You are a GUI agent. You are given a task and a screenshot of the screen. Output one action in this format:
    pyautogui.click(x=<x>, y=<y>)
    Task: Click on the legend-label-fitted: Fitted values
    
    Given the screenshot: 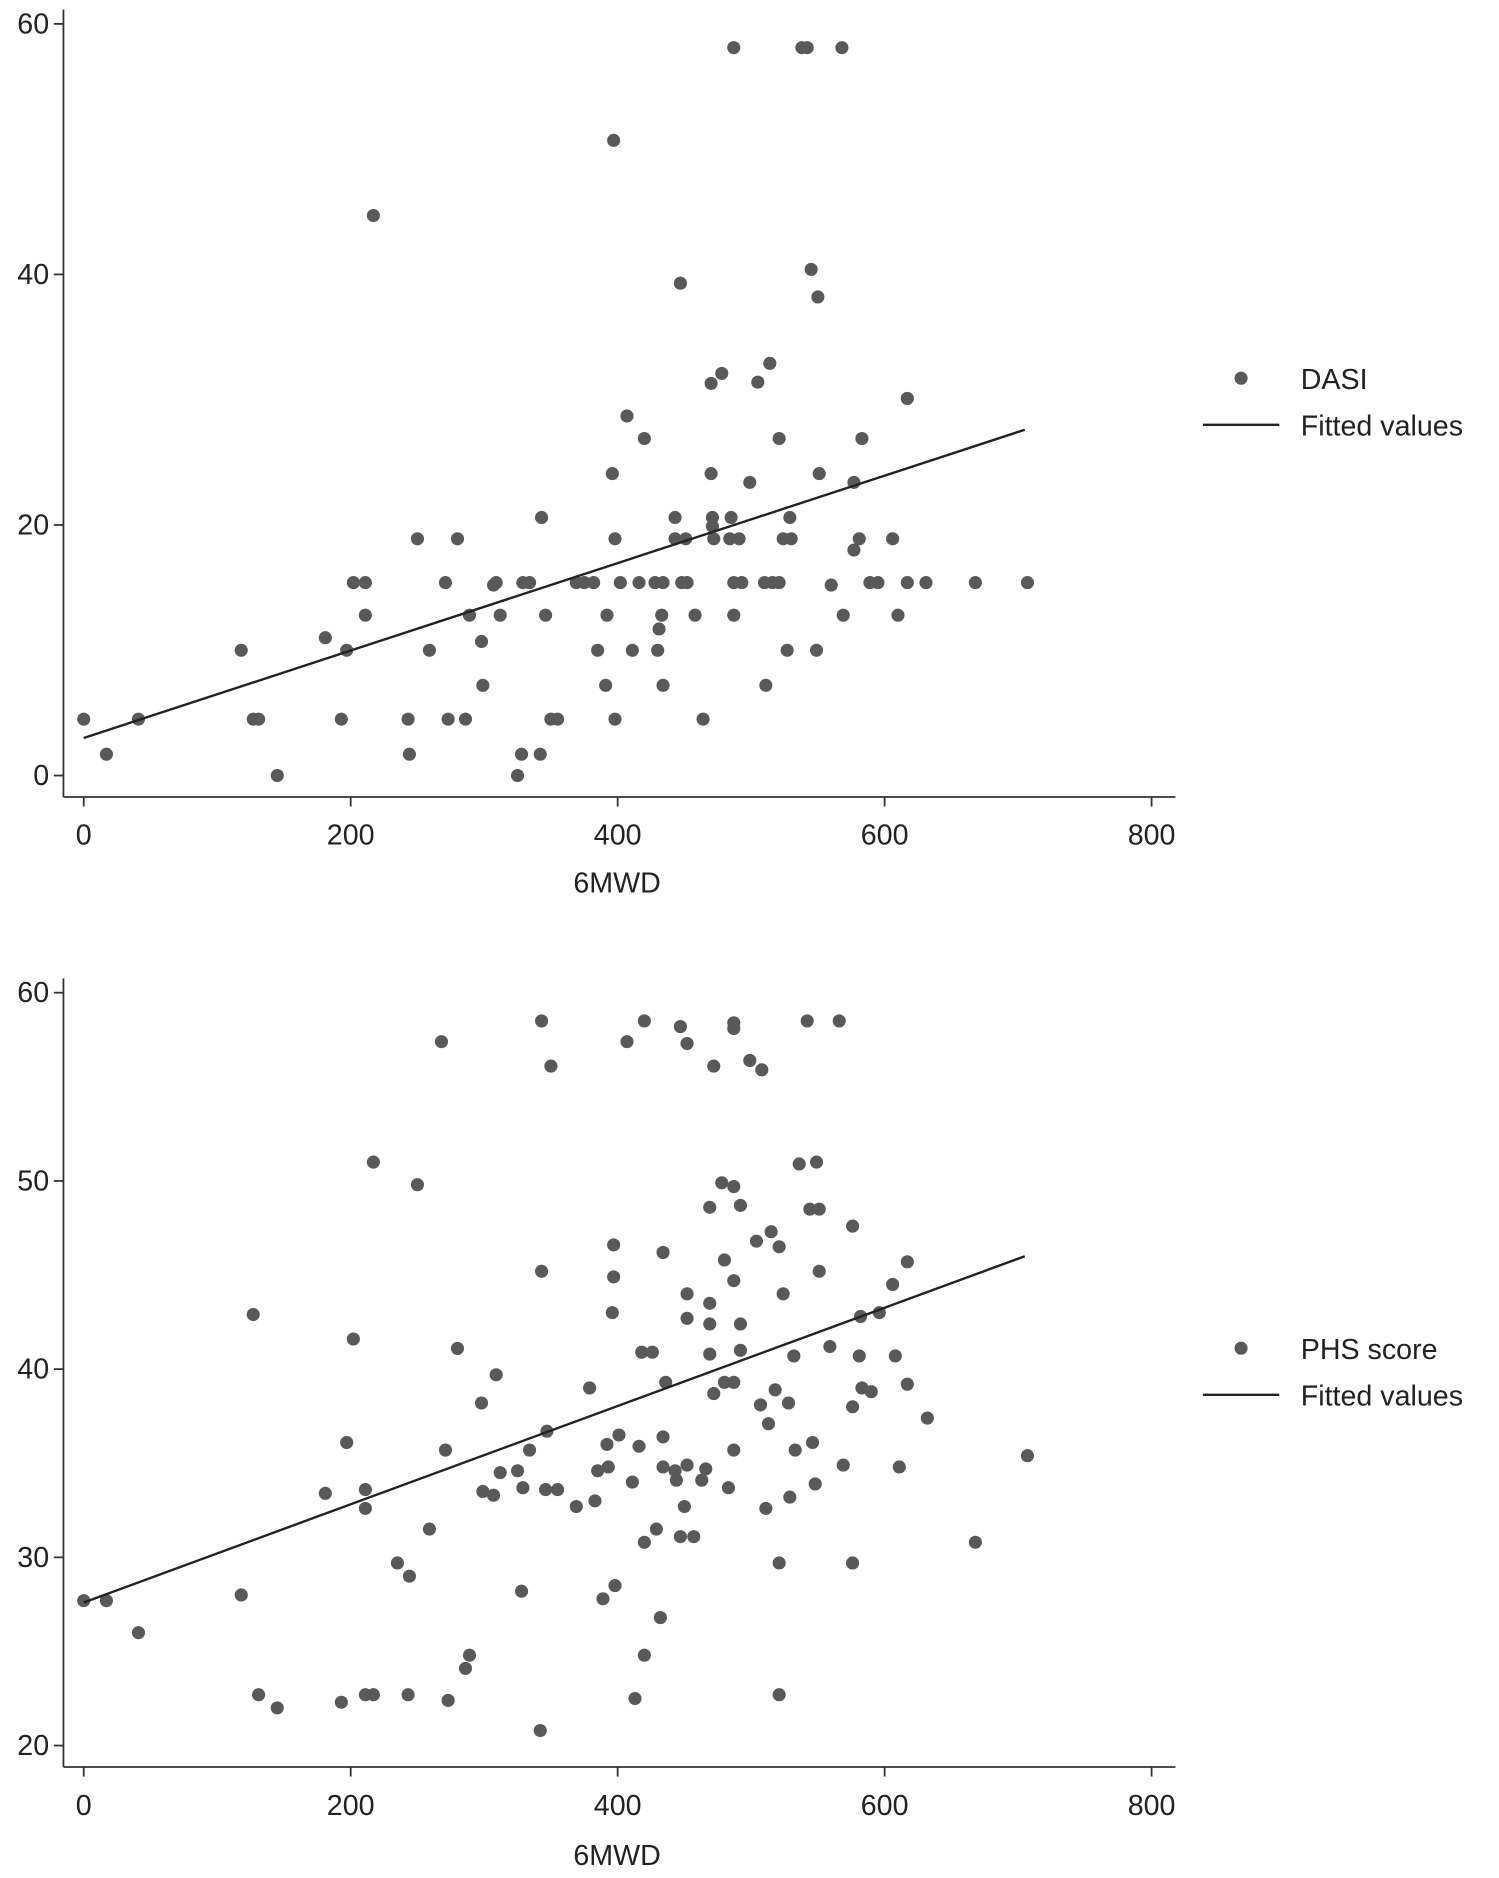 What is the action you would take?
    pyautogui.click(x=1382, y=426)
    